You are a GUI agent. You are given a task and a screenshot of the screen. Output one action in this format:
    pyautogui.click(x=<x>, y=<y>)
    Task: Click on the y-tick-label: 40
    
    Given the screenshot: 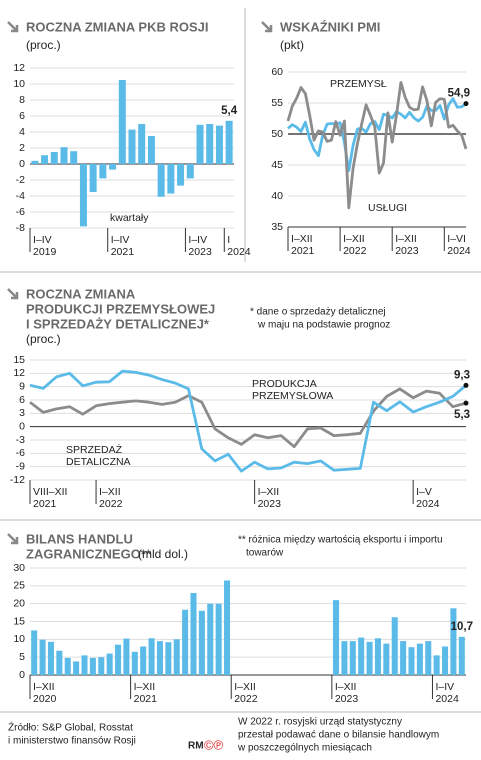 What is the action you would take?
    pyautogui.click(x=277, y=196)
    